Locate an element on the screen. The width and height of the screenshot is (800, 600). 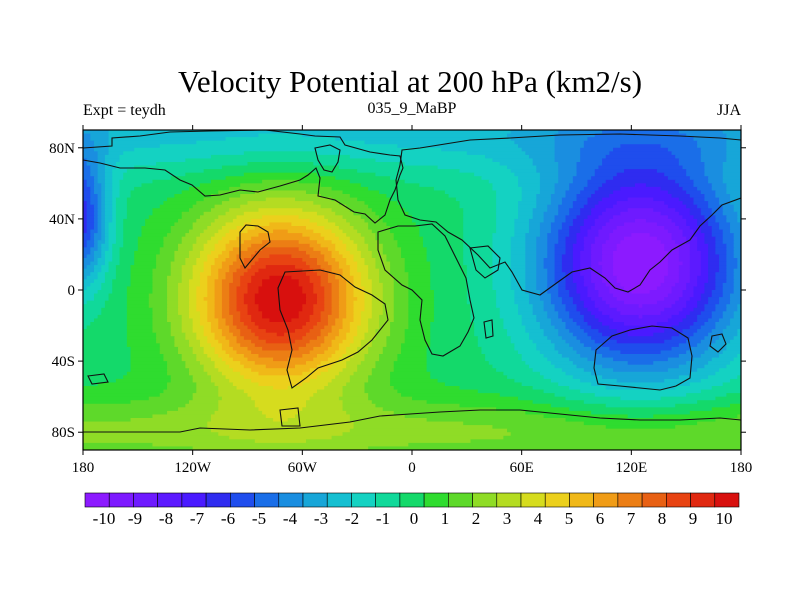
colorbar-label: -5 is located at coordinates (259, 518).